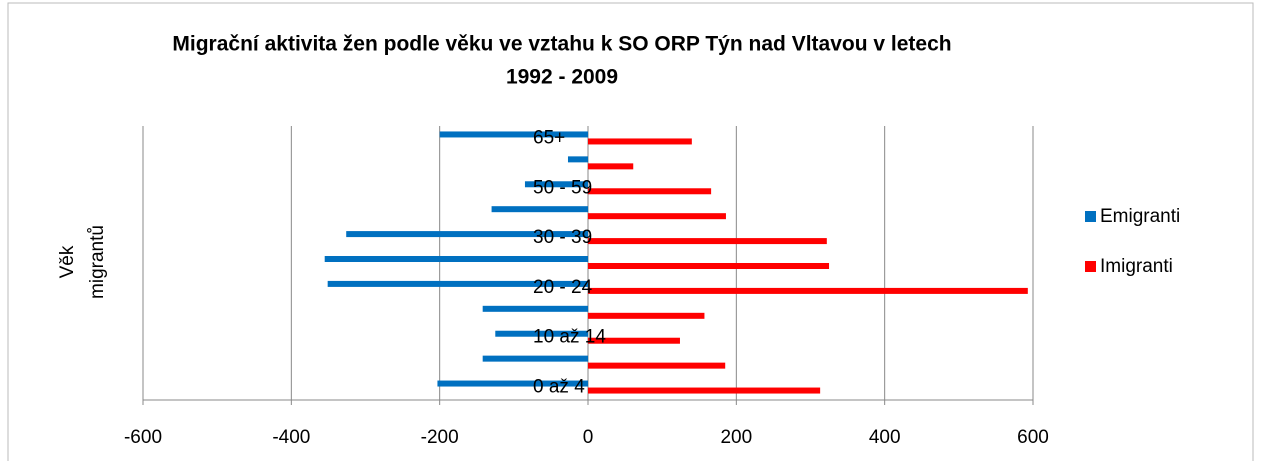  Describe the element at coordinates (588, 437) in the screenshot. I see `x-tick-label: 0` at that location.